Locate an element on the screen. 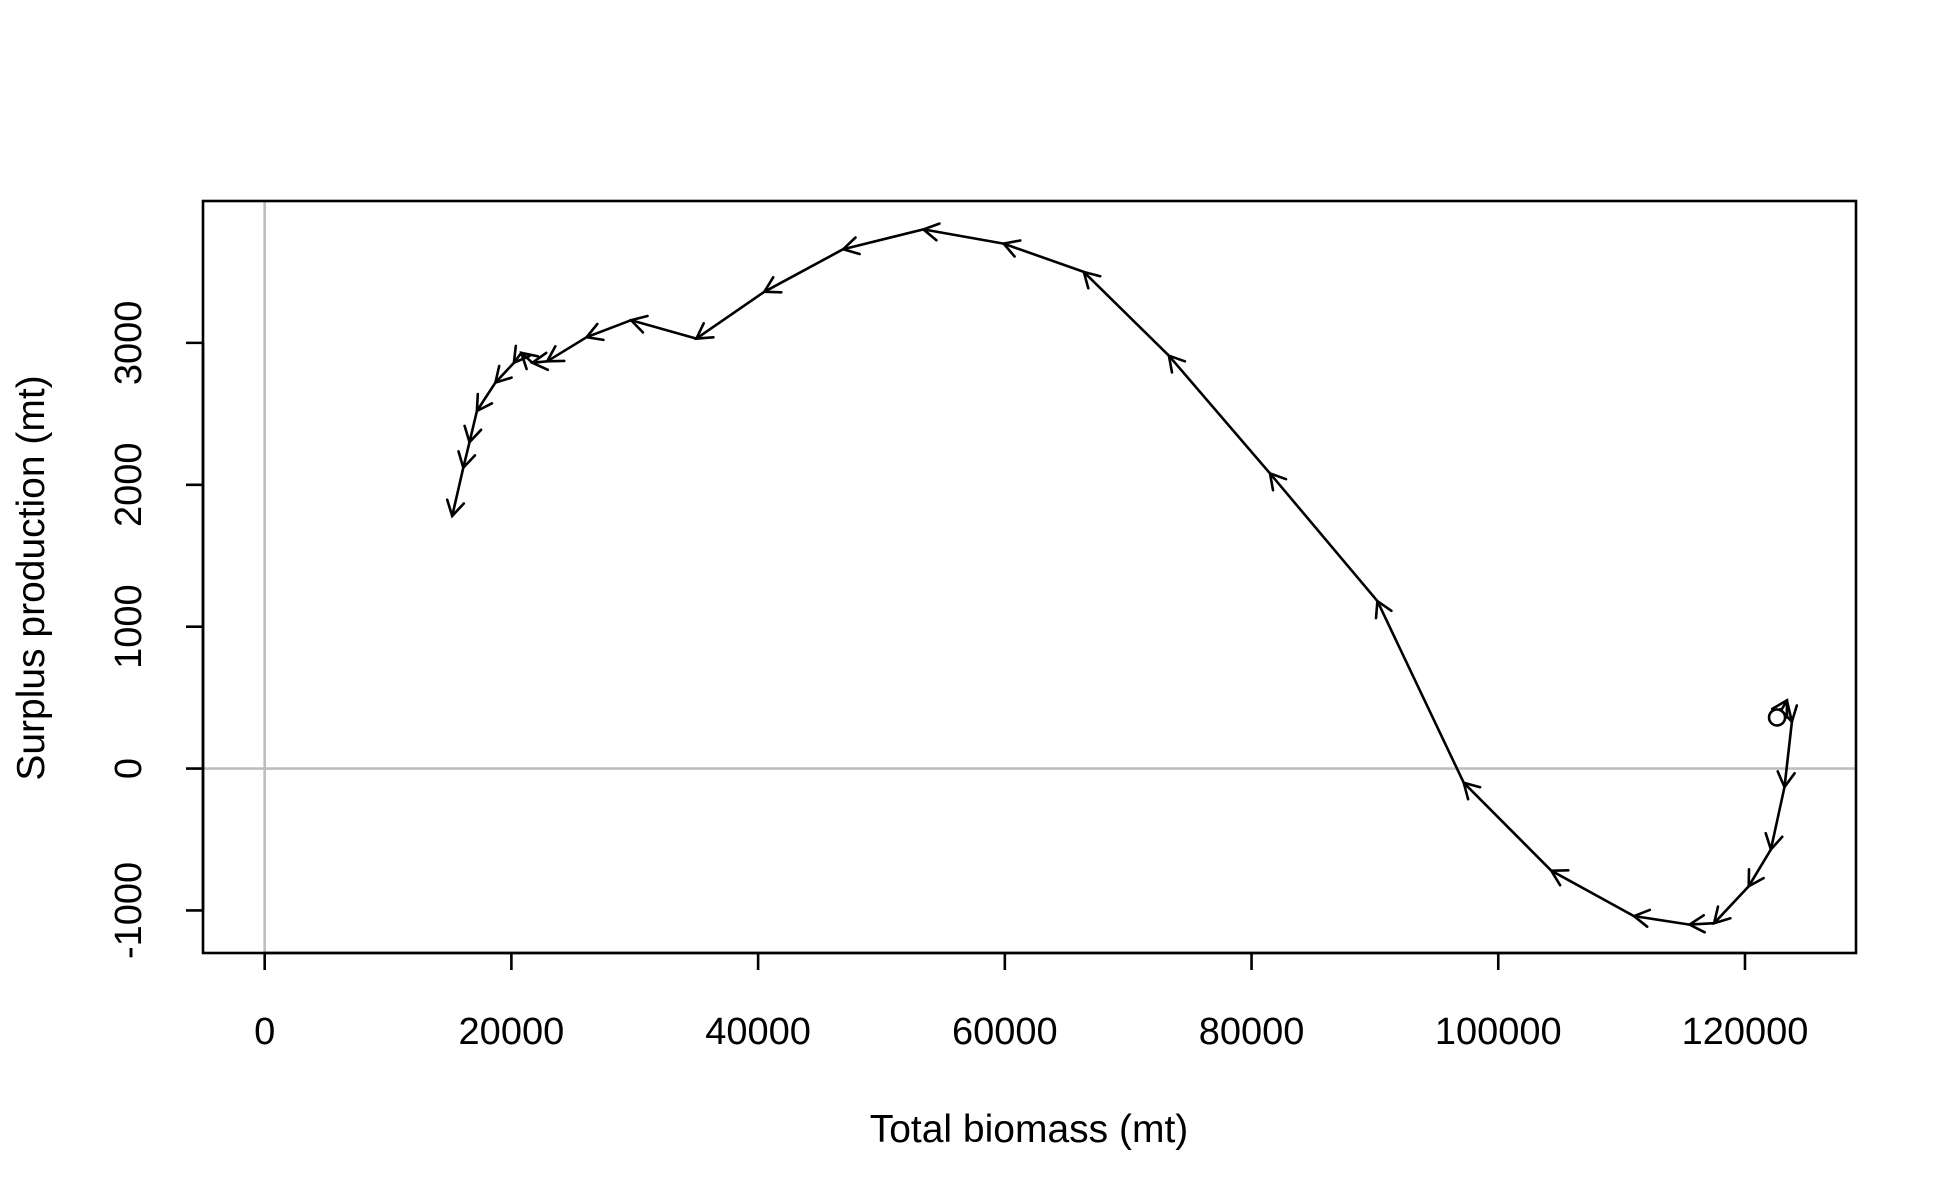  x-axis-title: Total biomass (mt) is located at coordinates (1029, 1129).